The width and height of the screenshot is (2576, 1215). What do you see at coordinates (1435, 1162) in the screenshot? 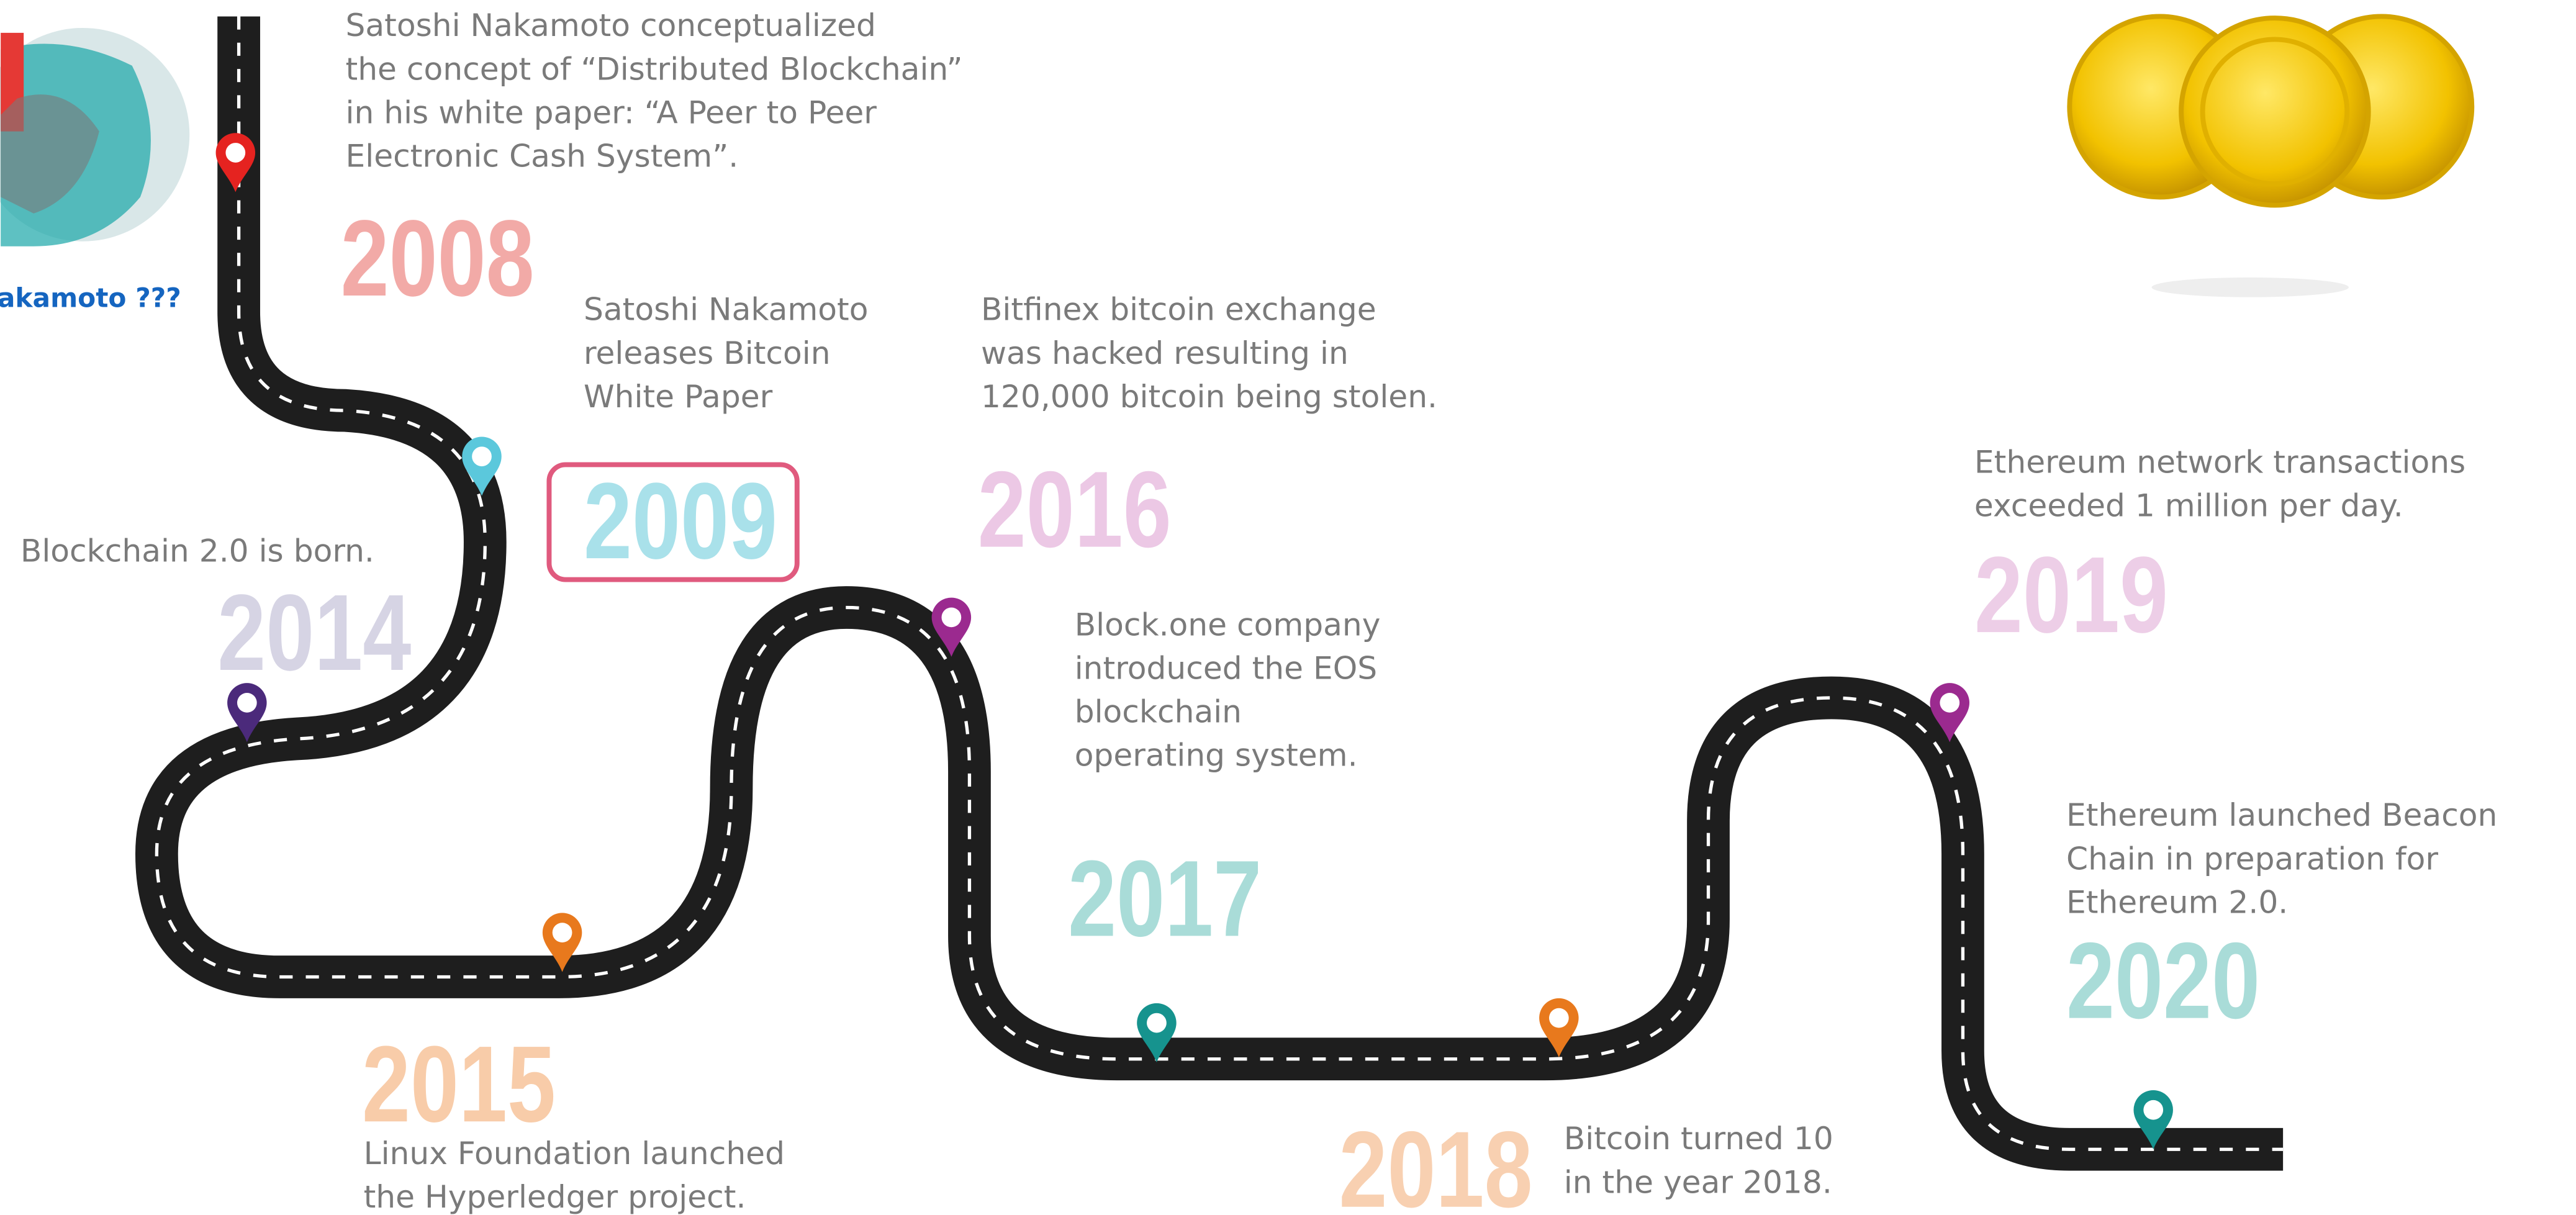
I see `event-year: 2018` at bounding box center [1435, 1162].